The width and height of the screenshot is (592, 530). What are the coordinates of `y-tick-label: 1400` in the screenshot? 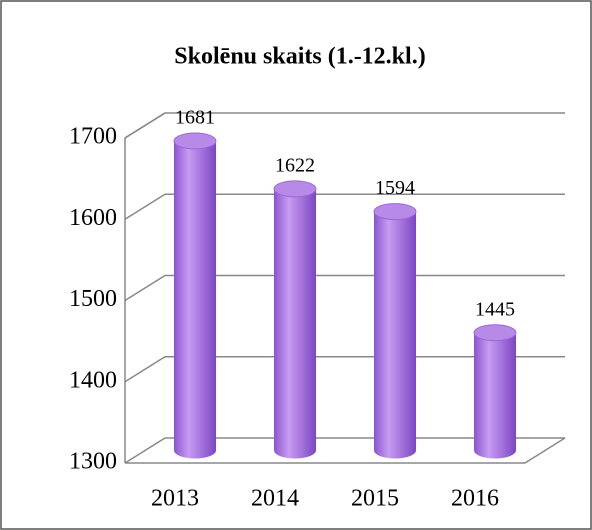 It's located at (93, 380).